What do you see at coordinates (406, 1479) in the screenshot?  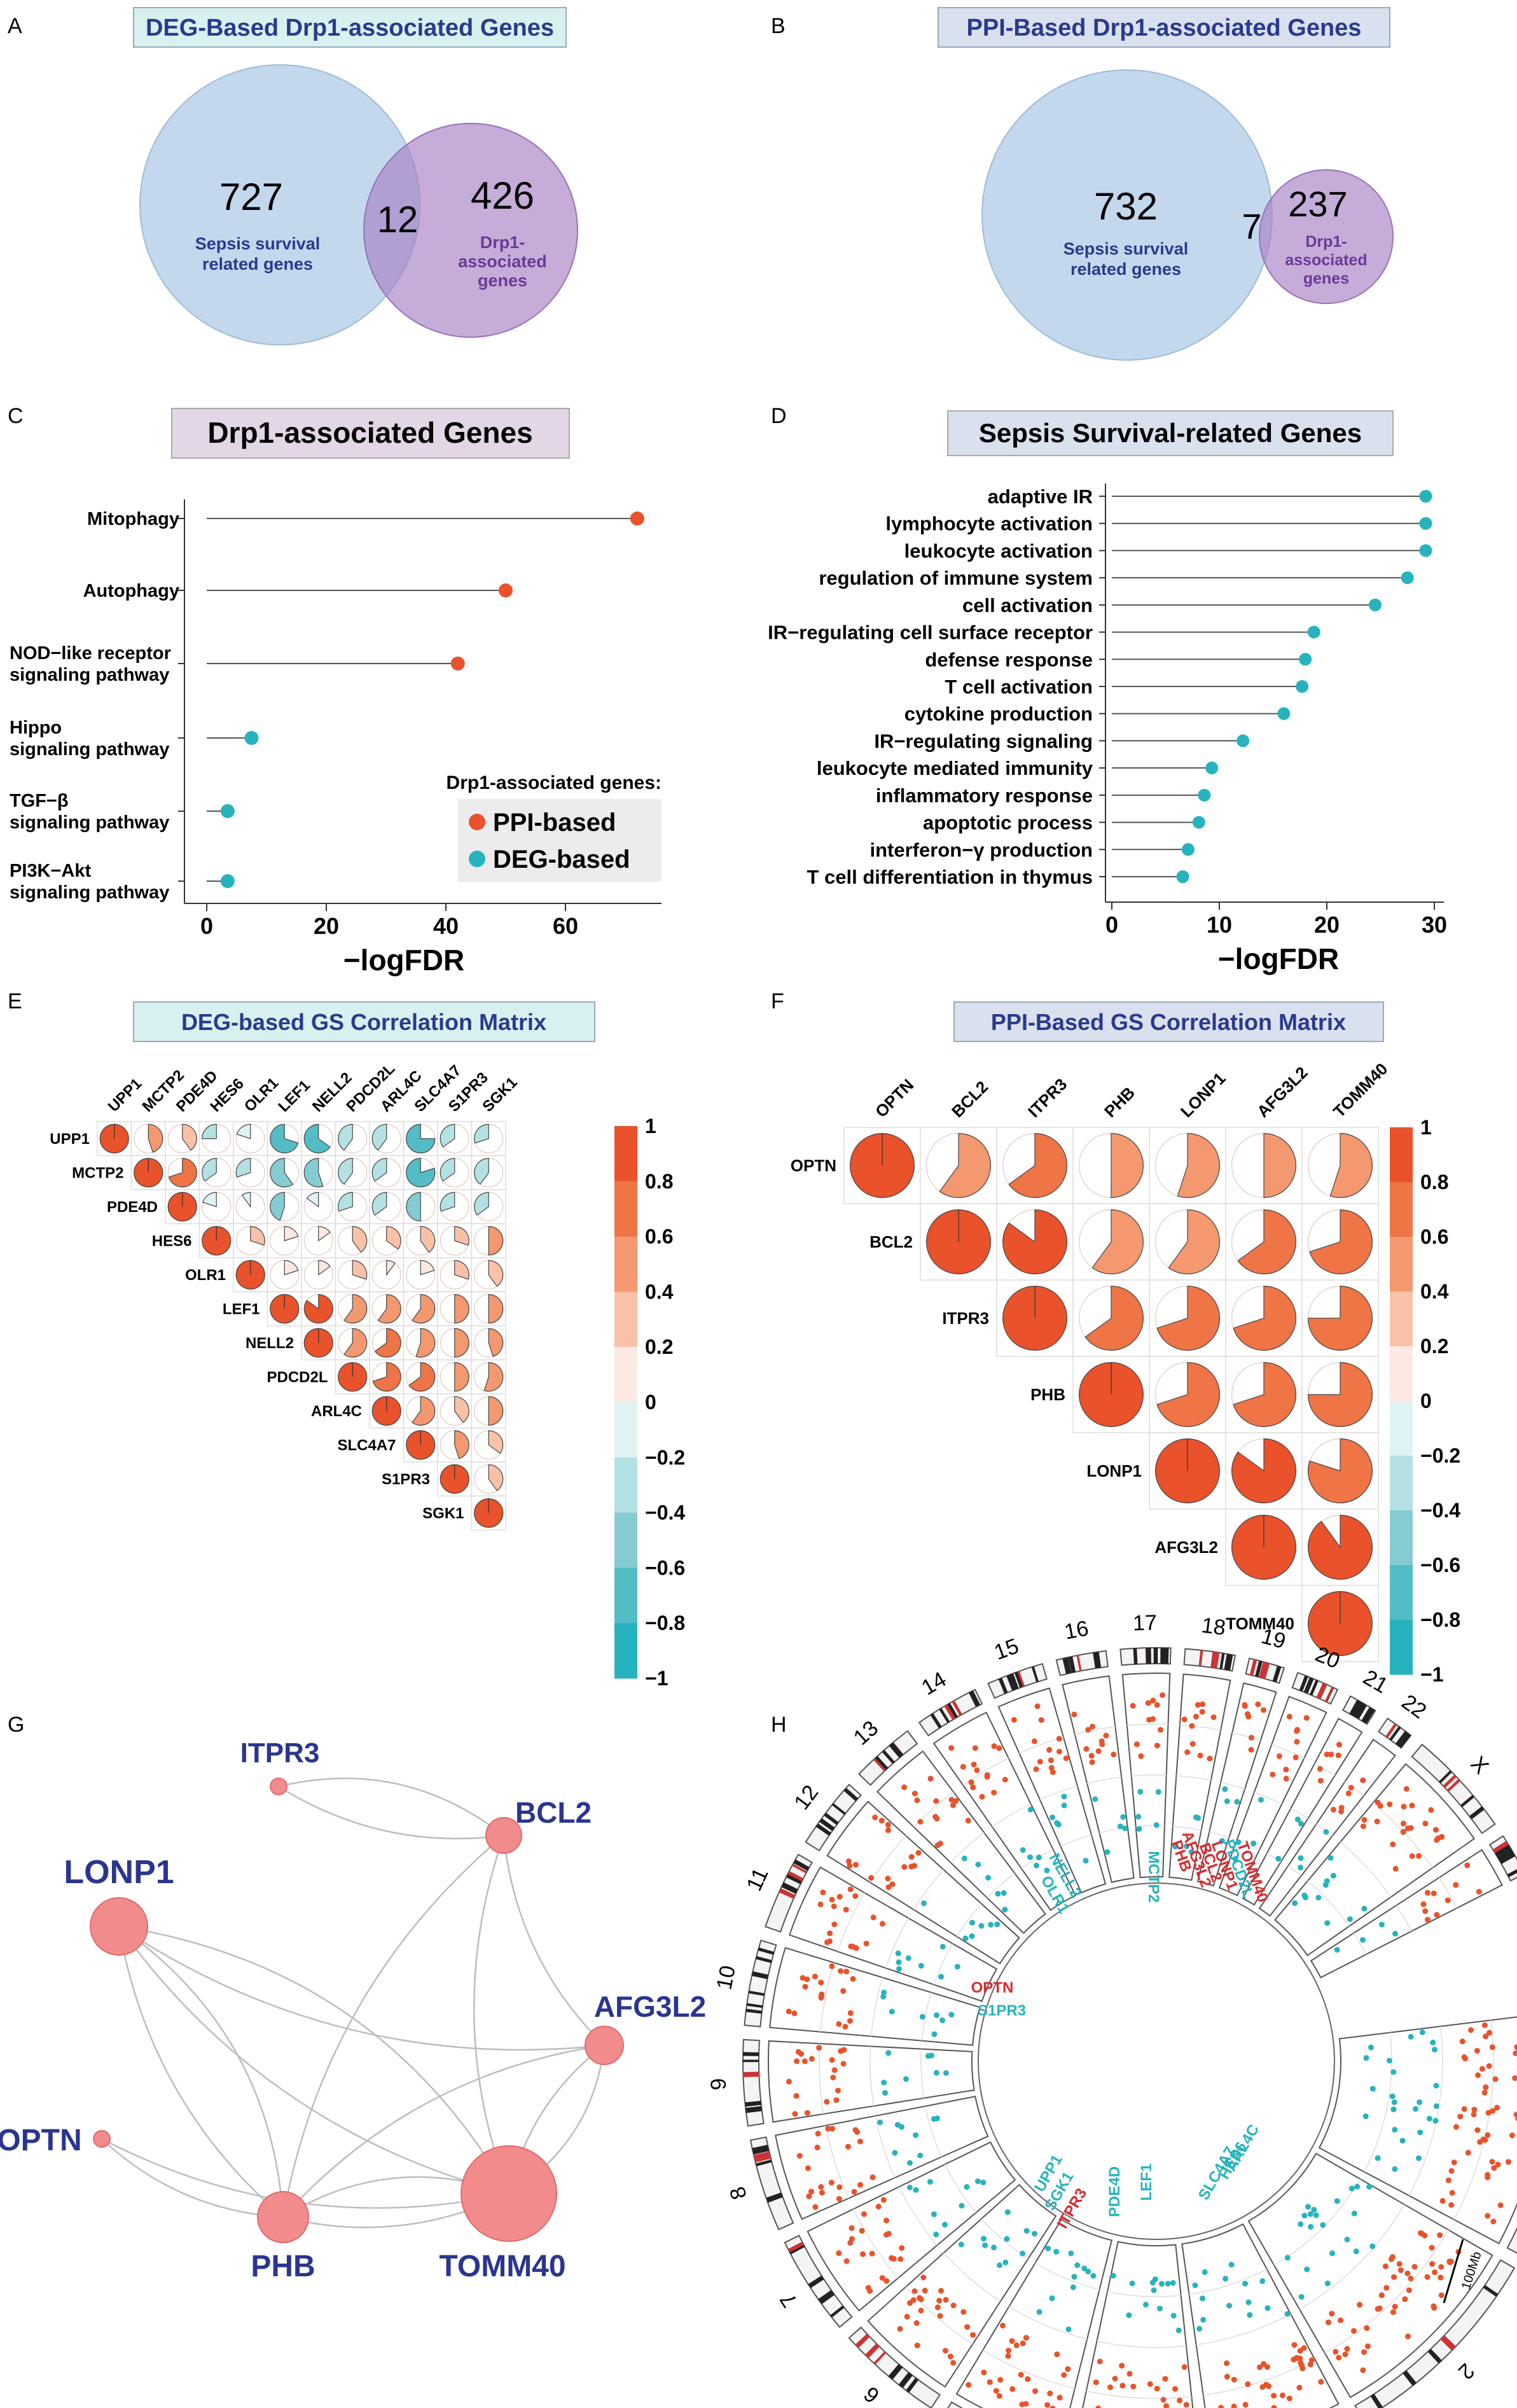 I see `matrix-row-label: S1PR3` at bounding box center [406, 1479].